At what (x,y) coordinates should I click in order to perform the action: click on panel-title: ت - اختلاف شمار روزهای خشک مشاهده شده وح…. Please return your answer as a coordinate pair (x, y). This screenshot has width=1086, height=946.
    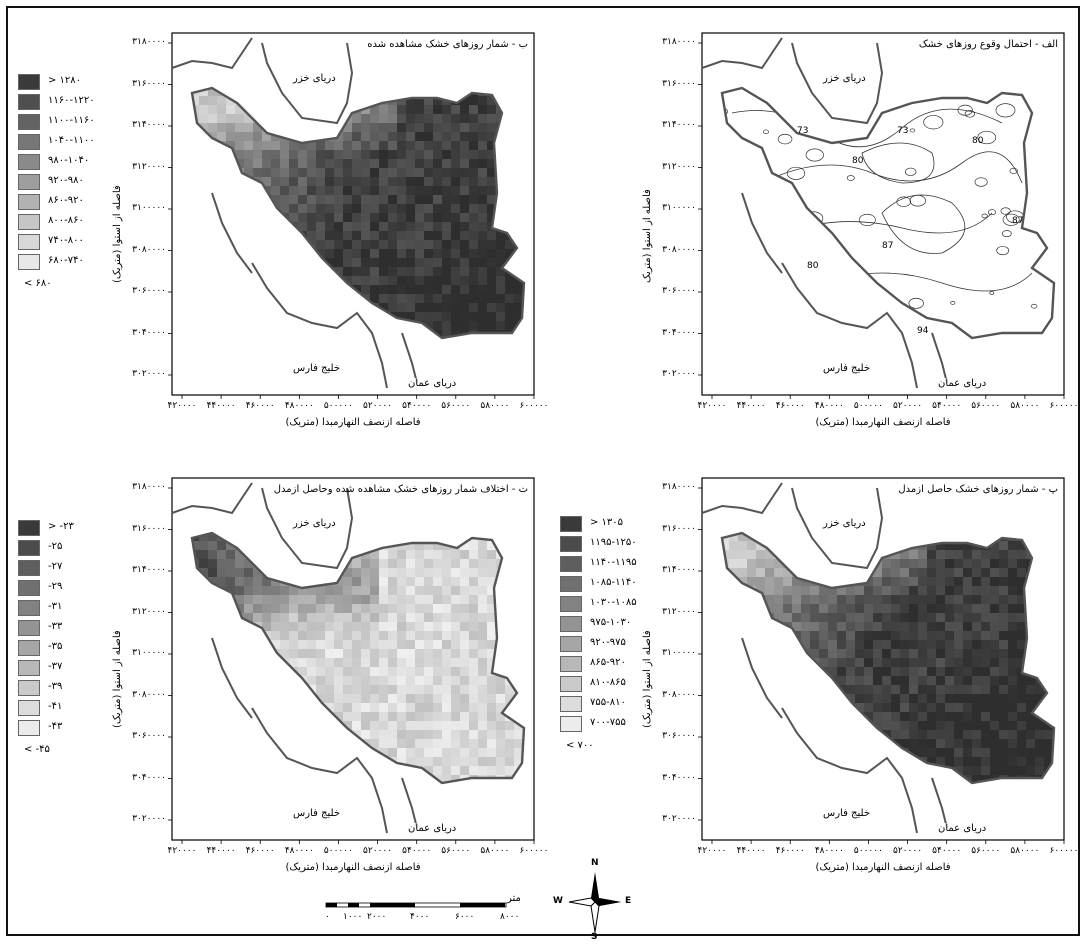
    Looking at the image, I should click on (401, 489).